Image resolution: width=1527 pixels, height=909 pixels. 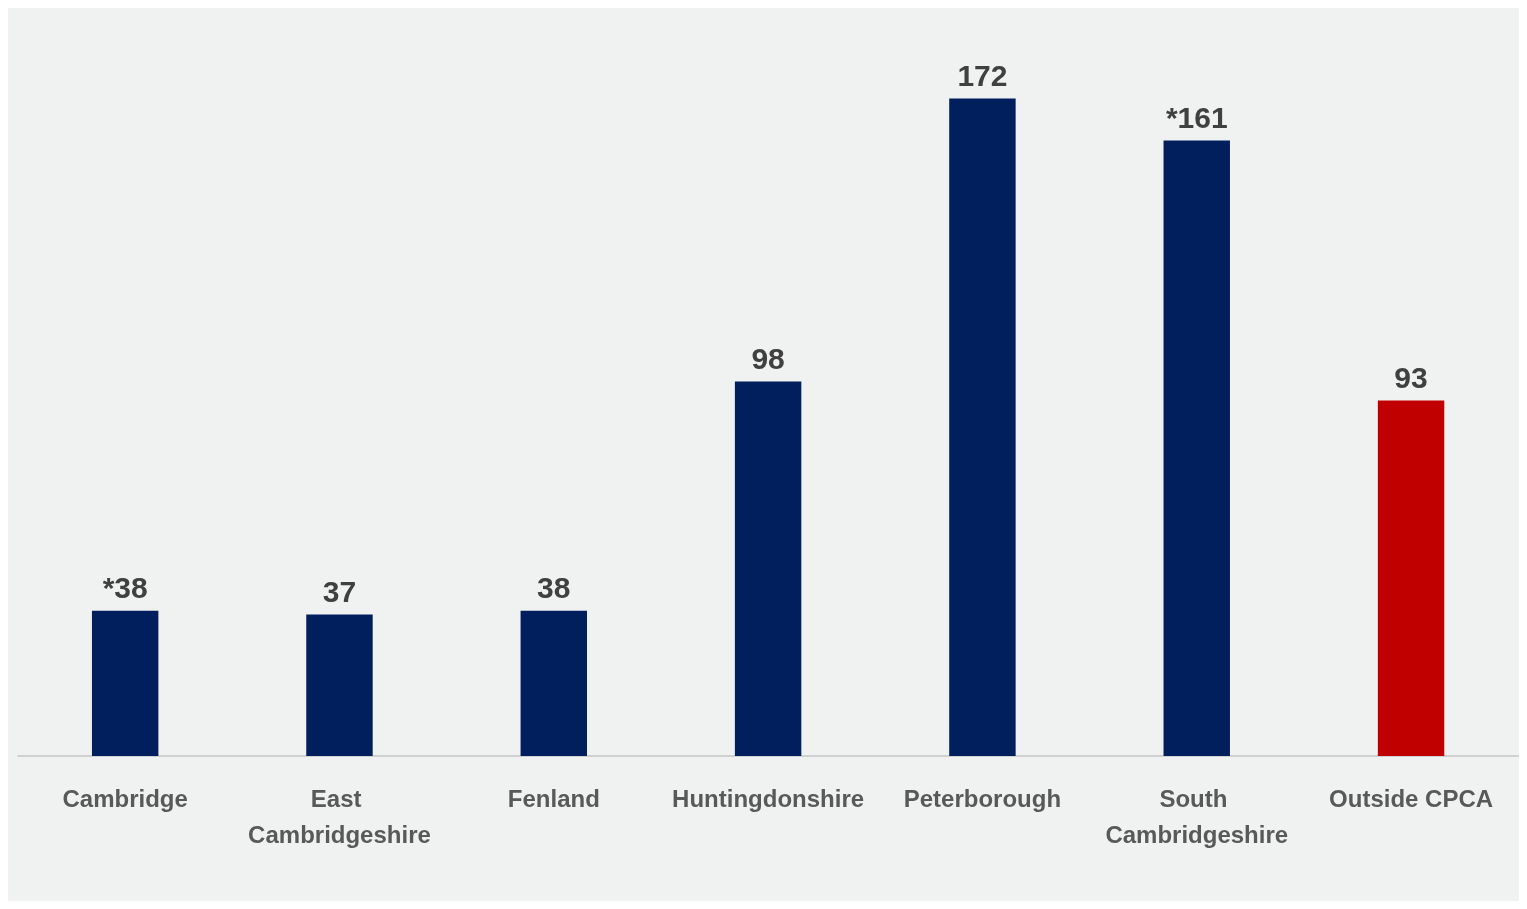 What do you see at coordinates (1196, 118) in the screenshot?
I see `data-label: *161` at bounding box center [1196, 118].